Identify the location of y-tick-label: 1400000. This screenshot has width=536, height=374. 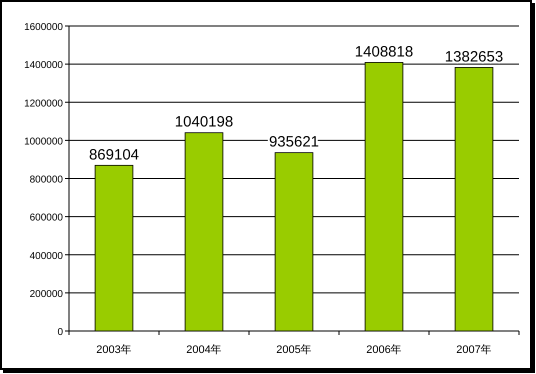
(44, 66).